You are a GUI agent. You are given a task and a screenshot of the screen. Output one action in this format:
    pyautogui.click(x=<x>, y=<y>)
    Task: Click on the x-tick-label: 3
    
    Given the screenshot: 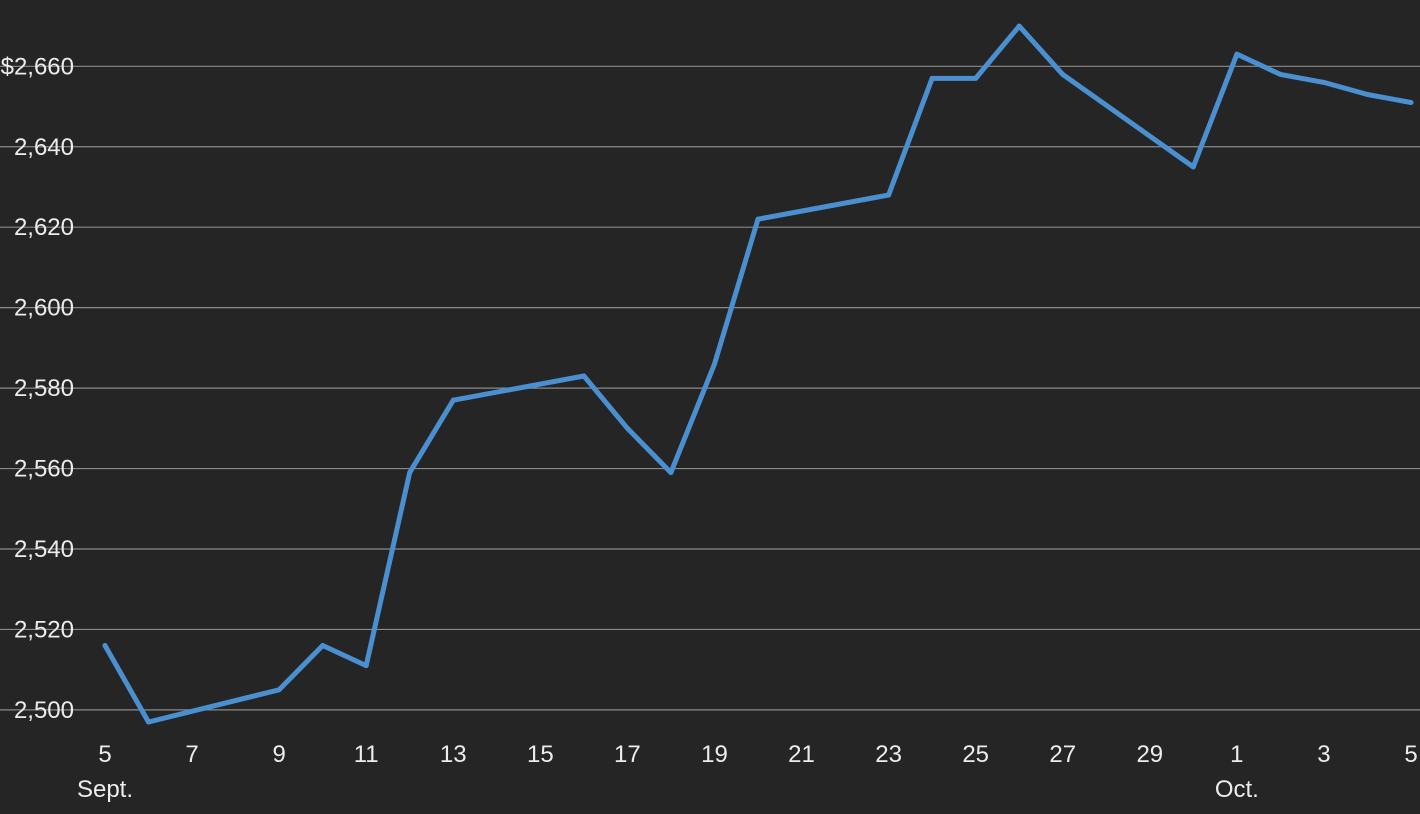 What is the action you would take?
    pyautogui.click(x=1323, y=754)
    